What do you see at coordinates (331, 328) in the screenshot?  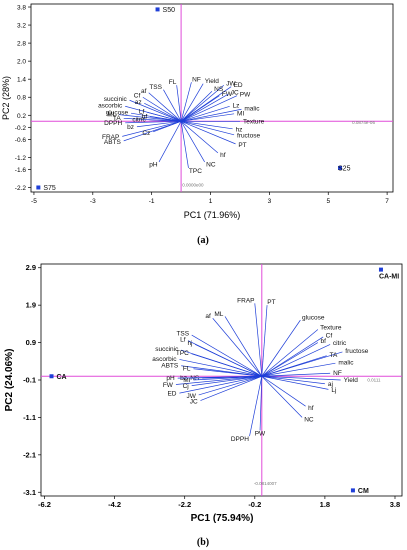 I see `loading-vector-label: Texture` at bounding box center [331, 328].